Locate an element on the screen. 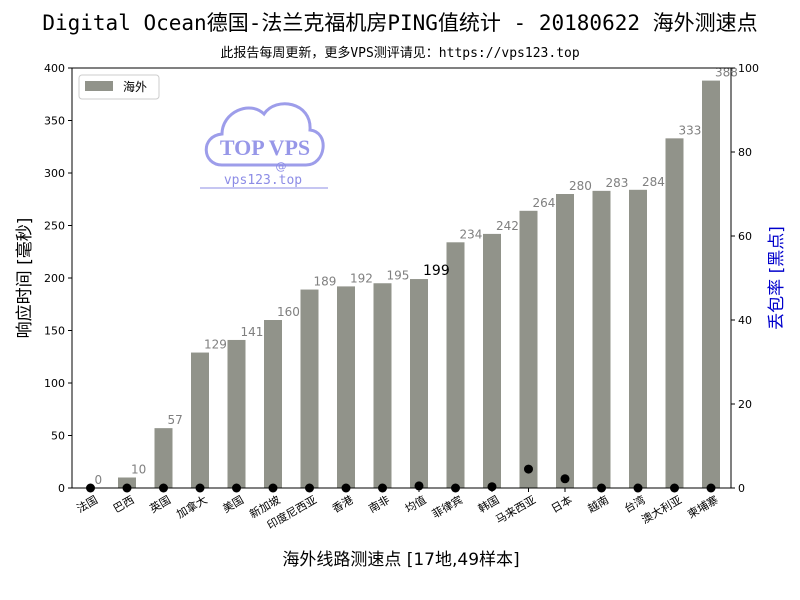 The width and height of the screenshot is (800, 600). x-tick-label: 南非 is located at coordinates (379, 504).